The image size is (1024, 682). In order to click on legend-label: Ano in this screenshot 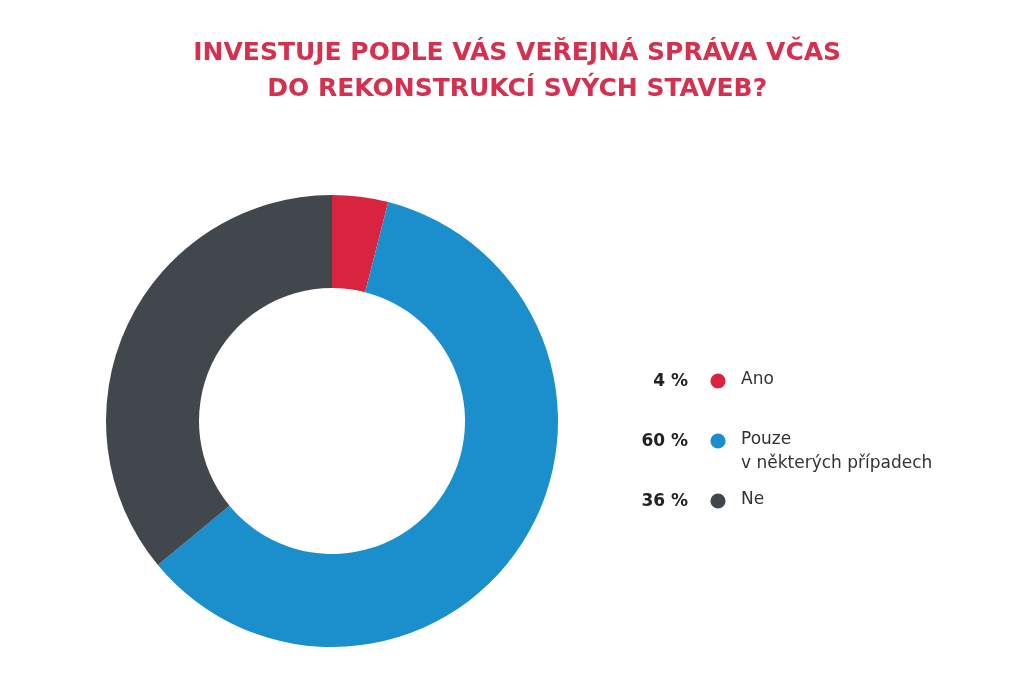, I will do `click(757, 378)`.